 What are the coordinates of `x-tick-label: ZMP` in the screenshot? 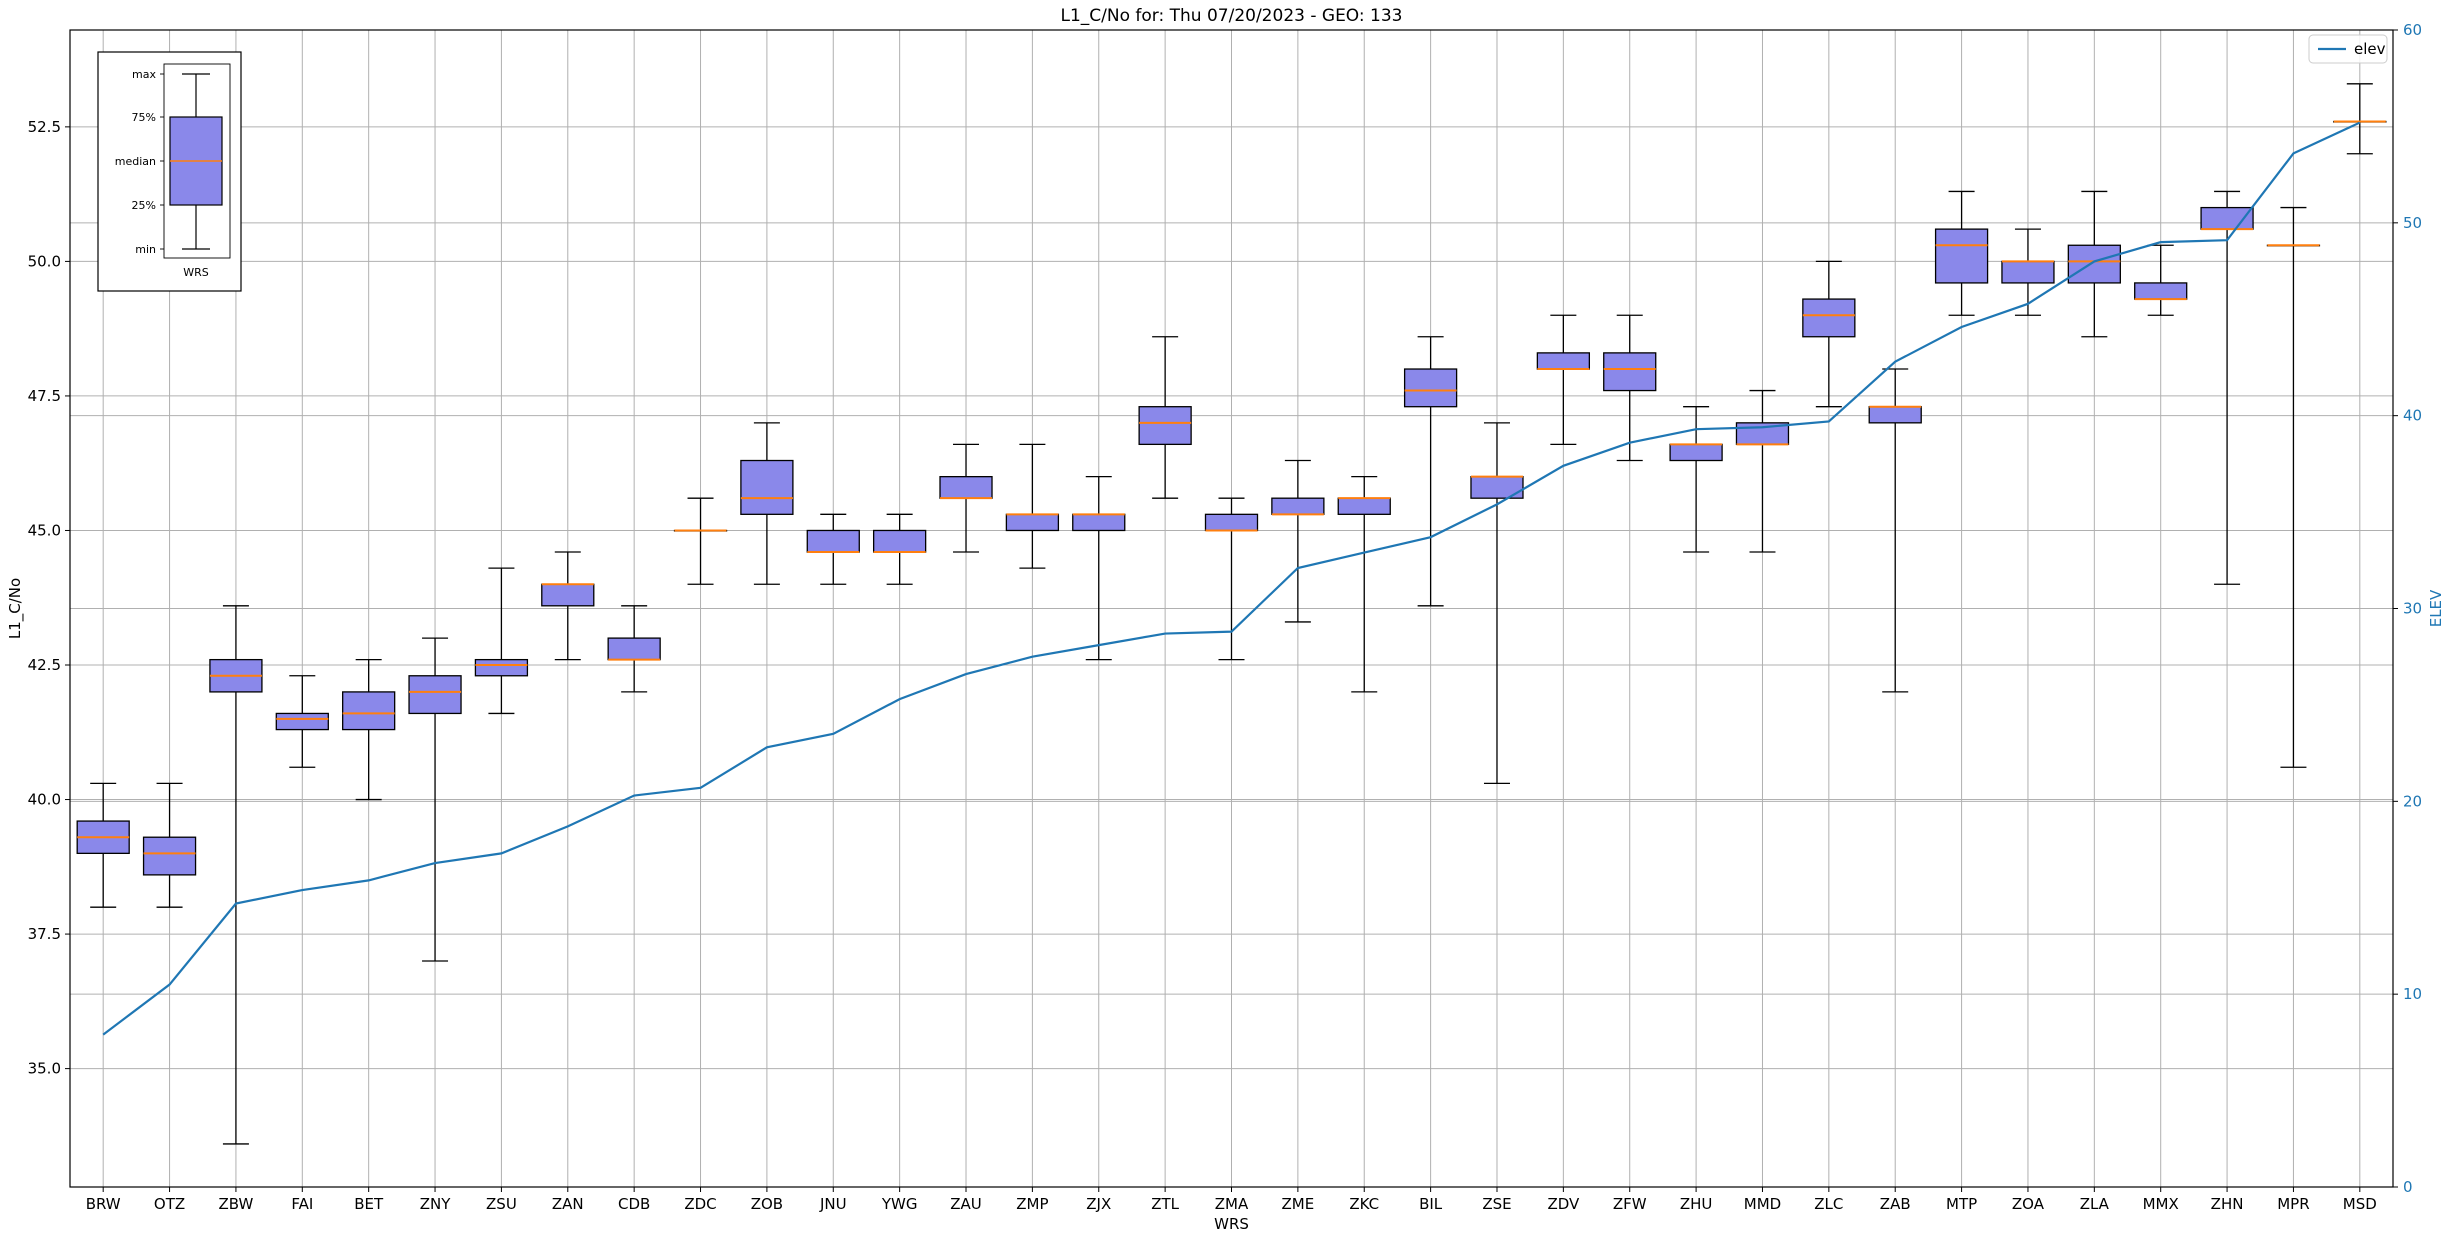 It's located at (1032, 1204).